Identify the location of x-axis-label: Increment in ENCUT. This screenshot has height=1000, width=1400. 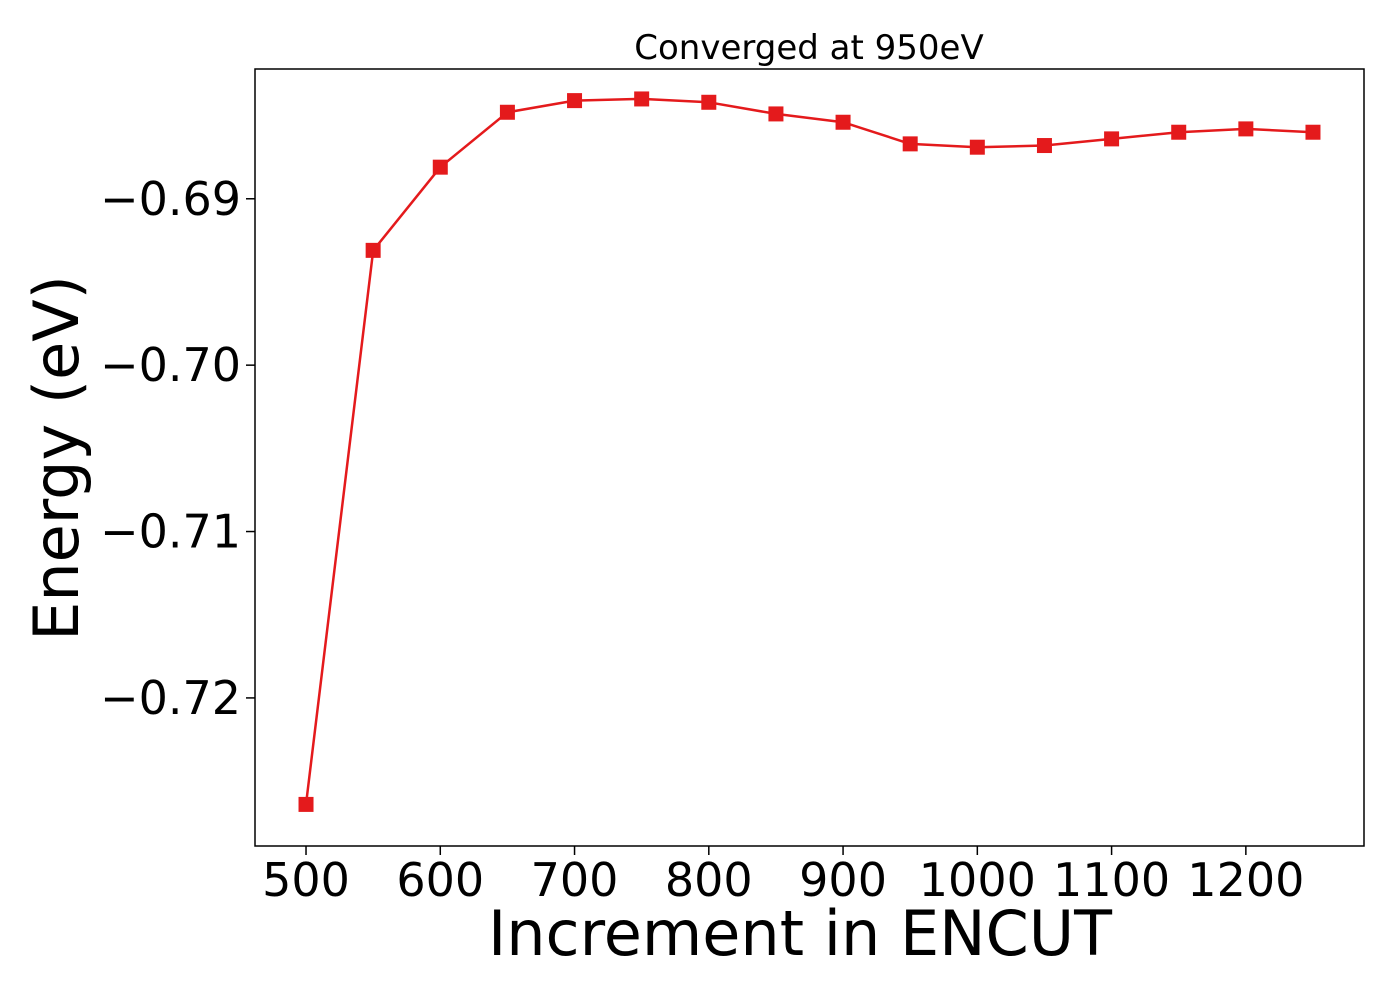
(800, 933).